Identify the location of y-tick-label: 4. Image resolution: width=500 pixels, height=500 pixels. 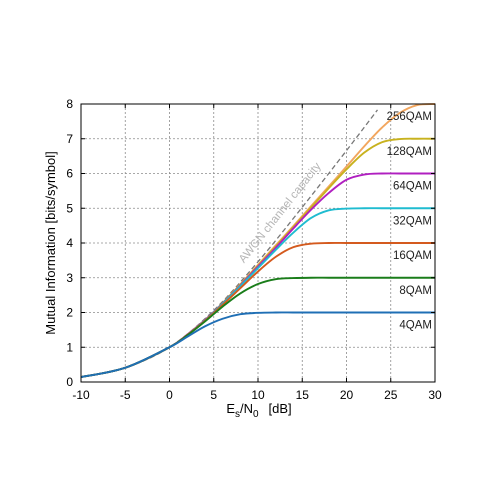
(69, 243).